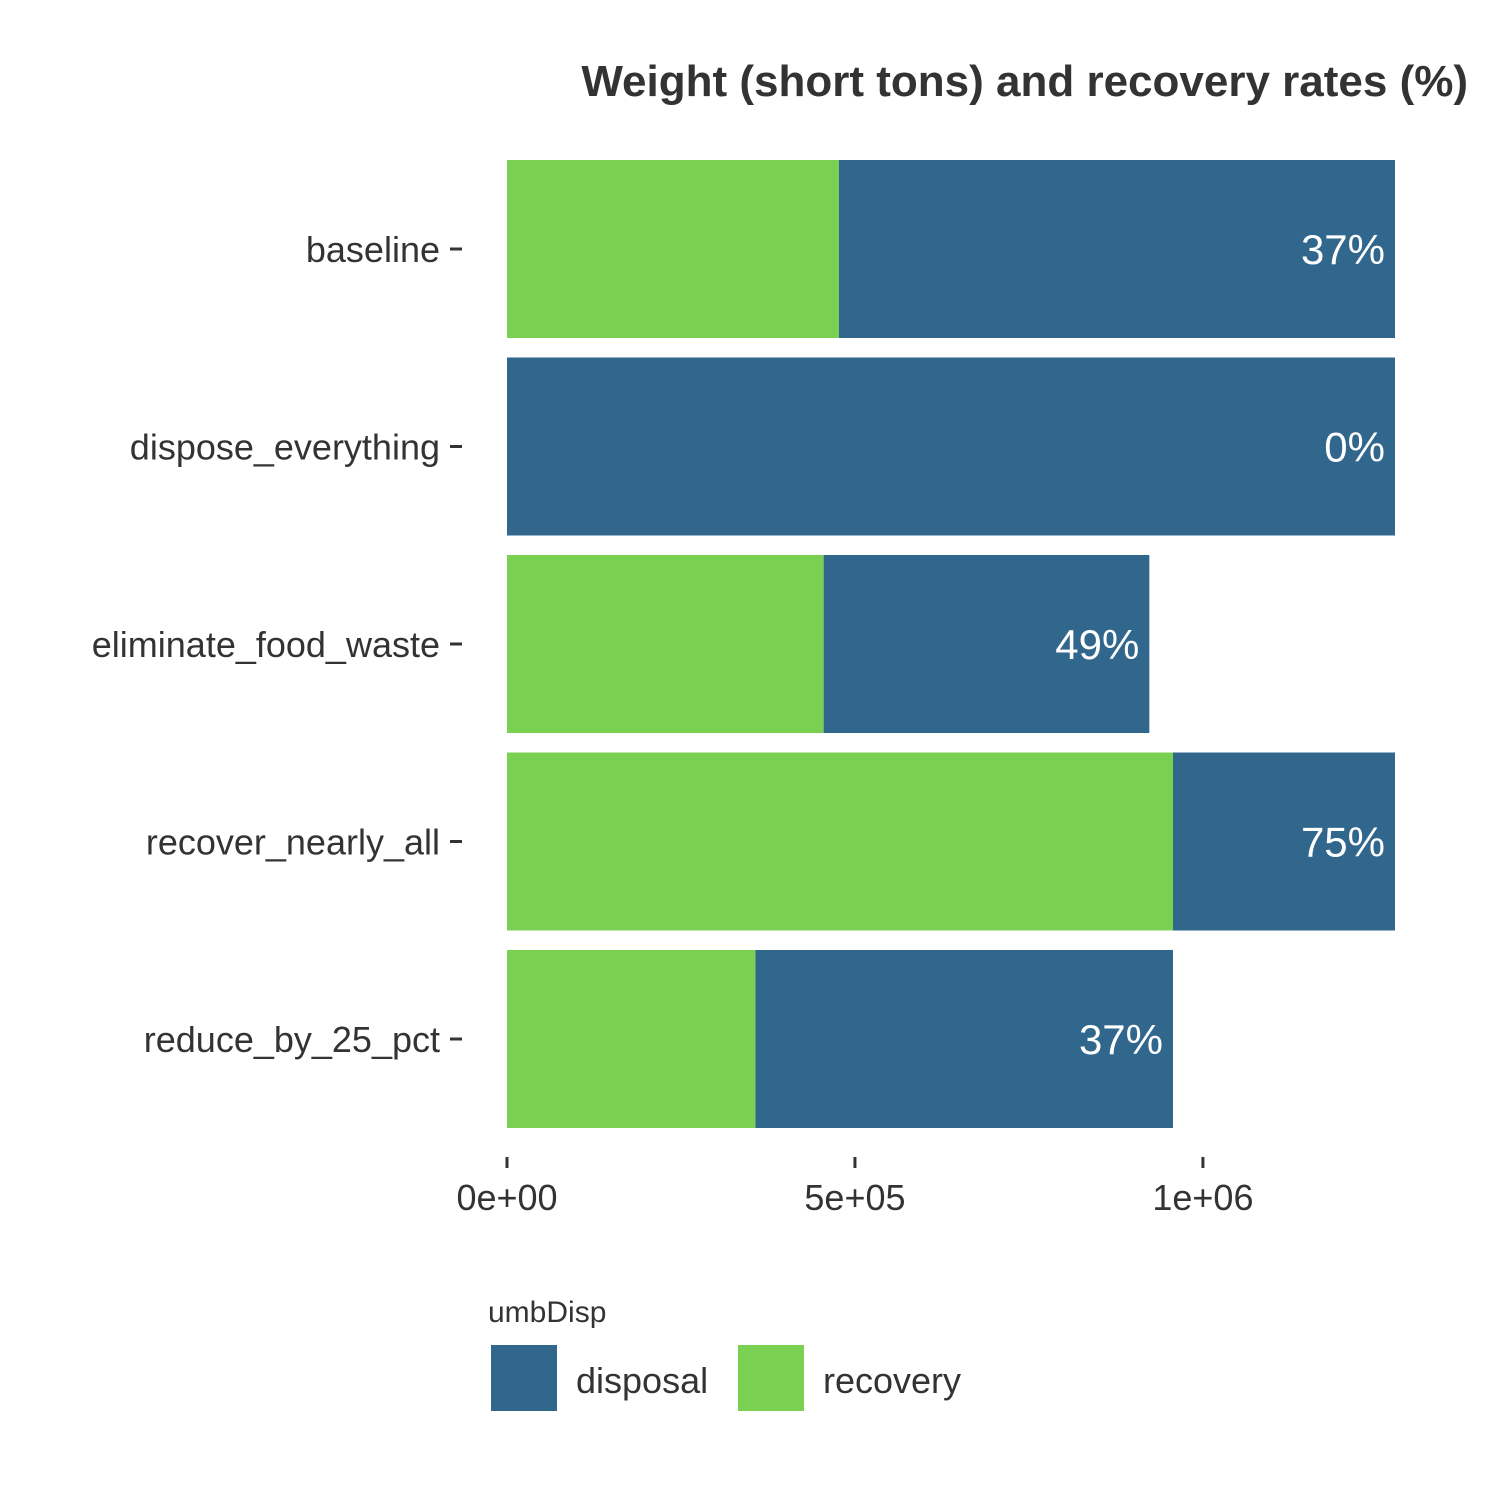 The height and width of the screenshot is (1499, 1500). I want to click on legend-title: umbDisp, so click(547, 1312).